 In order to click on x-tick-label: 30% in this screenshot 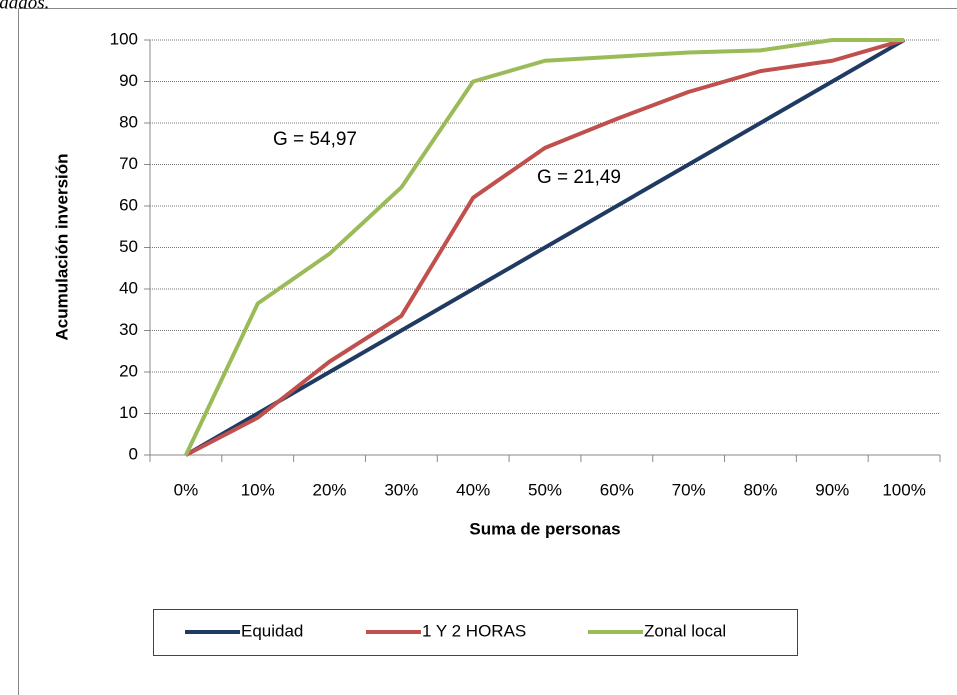, I will do `click(401, 489)`.